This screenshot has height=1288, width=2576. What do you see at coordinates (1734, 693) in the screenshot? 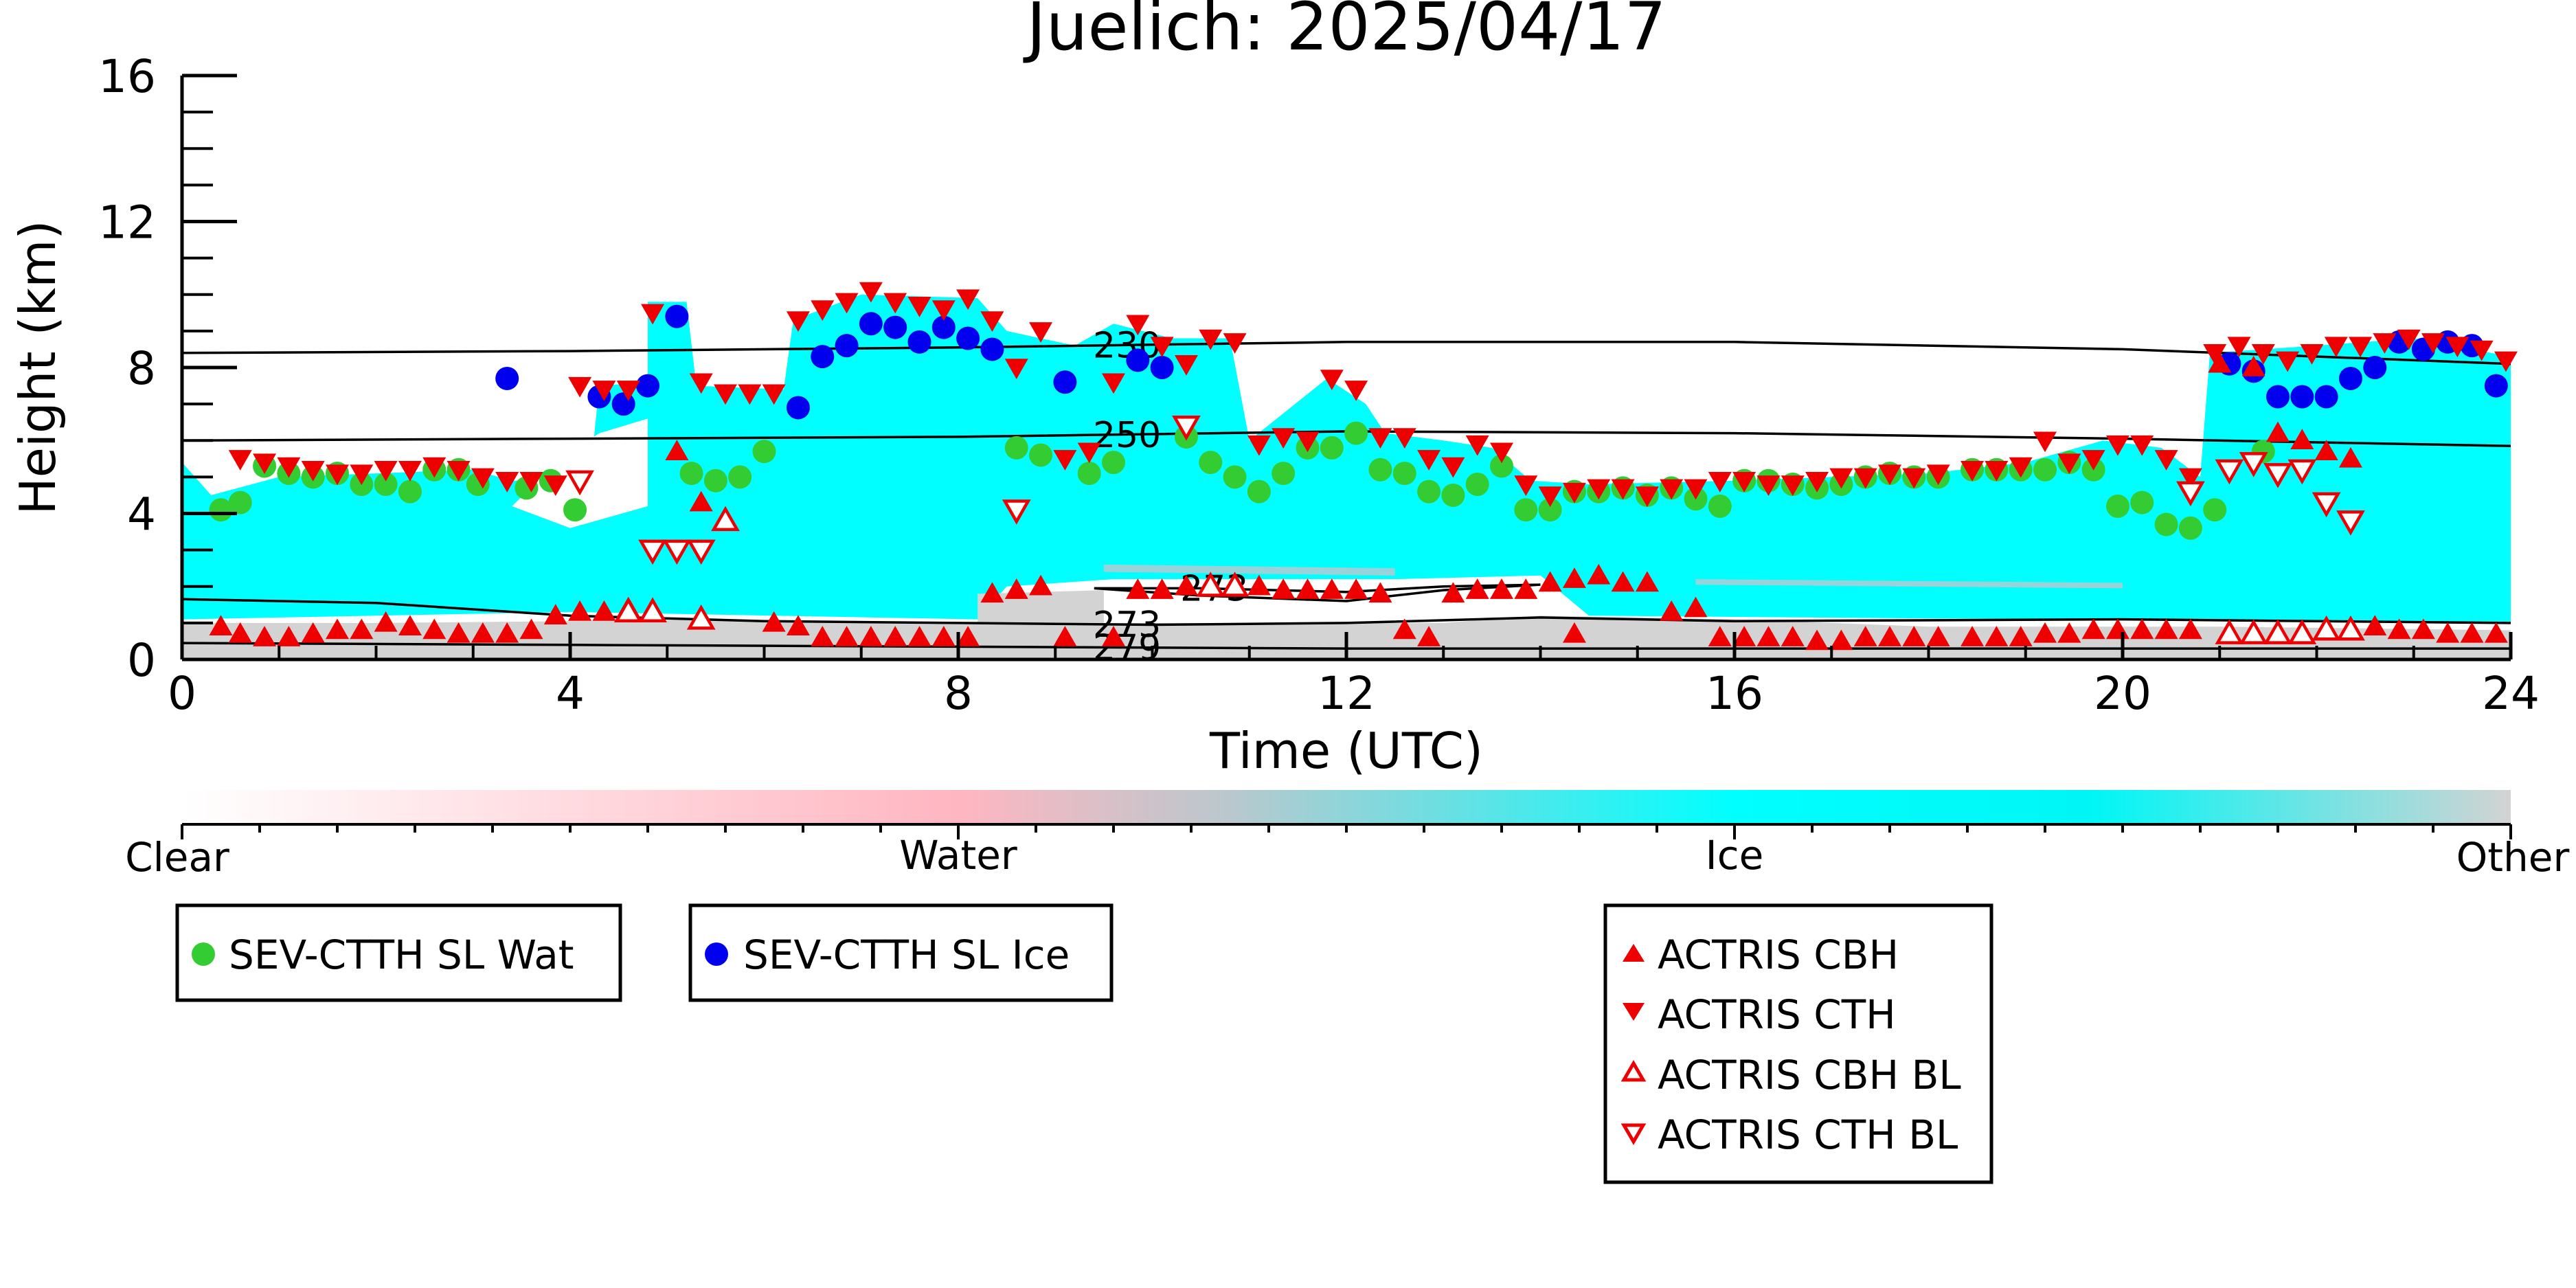
I see `x-tick-label: 16` at bounding box center [1734, 693].